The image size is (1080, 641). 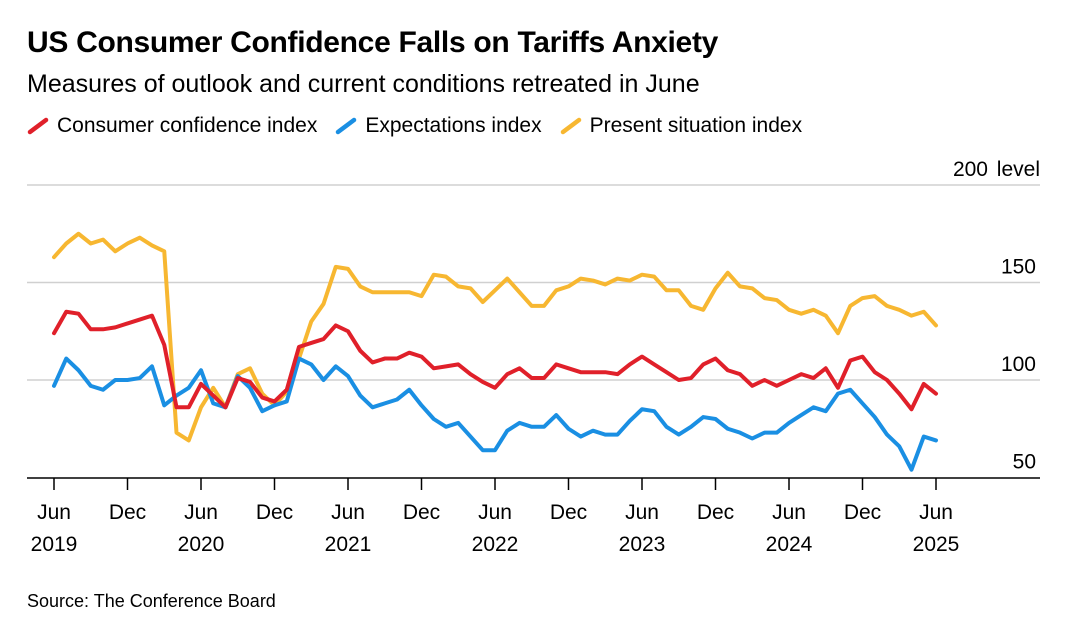 What do you see at coordinates (1018, 267) in the screenshot?
I see `y-tick-label-150: 150` at bounding box center [1018, 267].